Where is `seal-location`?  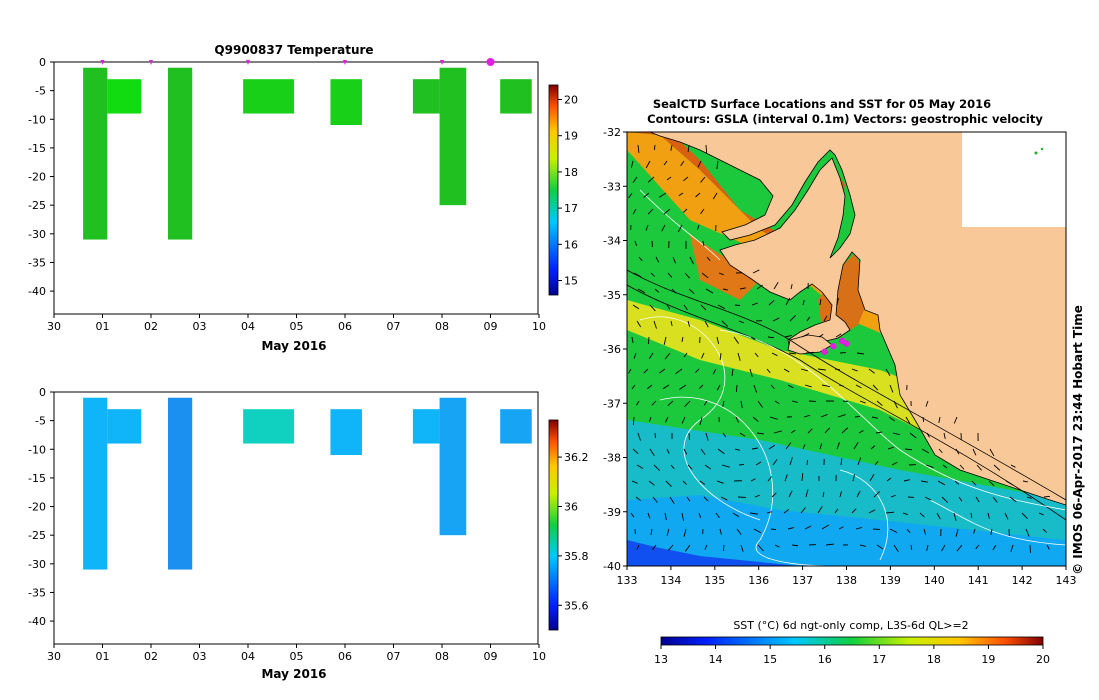
seal-location is located at coordinates (833, 346).